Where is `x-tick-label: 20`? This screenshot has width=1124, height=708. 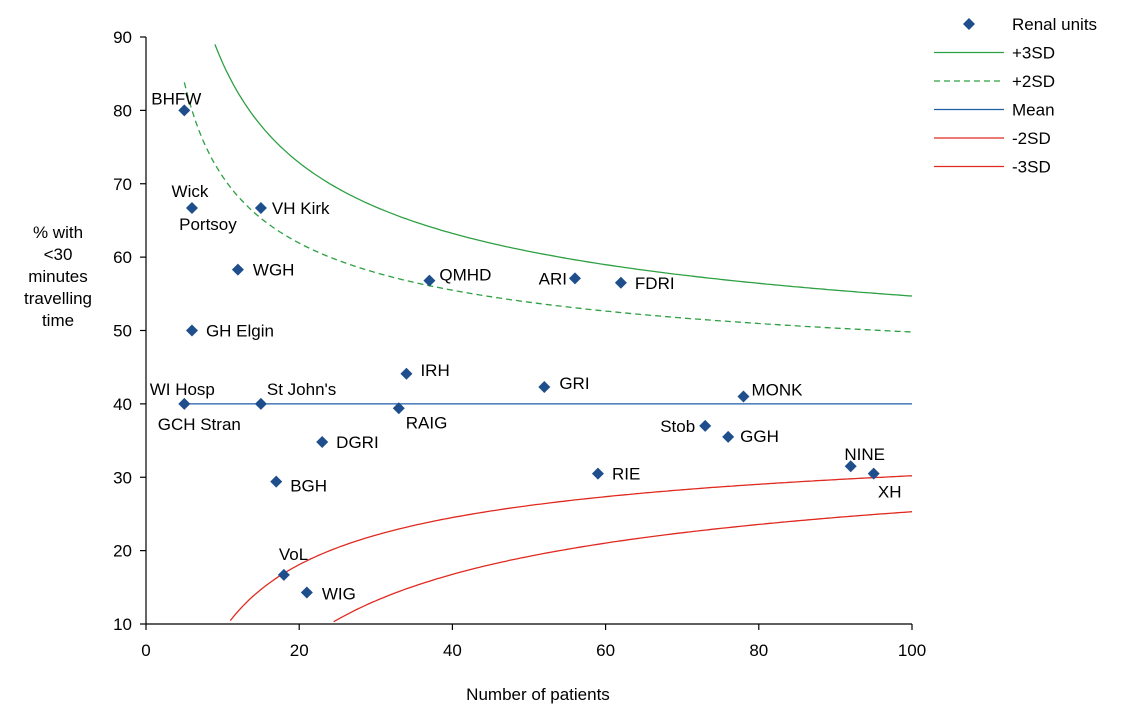 x-tick-label: 20 is located at coordinates (299, 650).